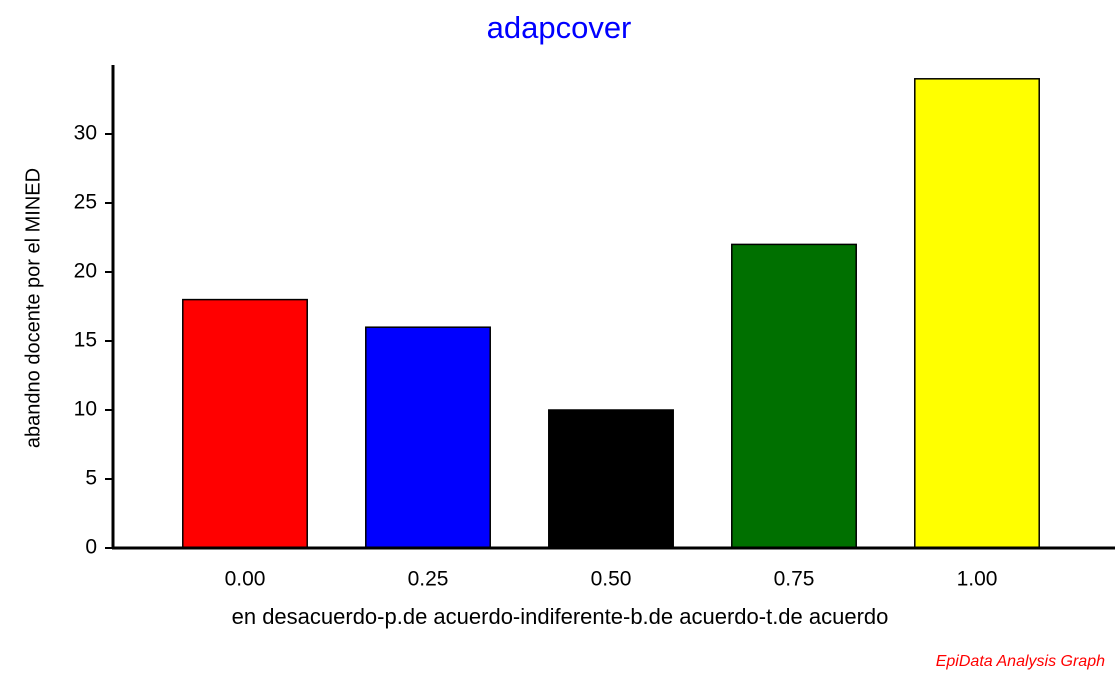 This screenshot has height=674, width=1118. What do you see at coordinates (428, 579) in the screenshot?
I see `x-tick-label: 0.25` at bounding box center [428, 579].